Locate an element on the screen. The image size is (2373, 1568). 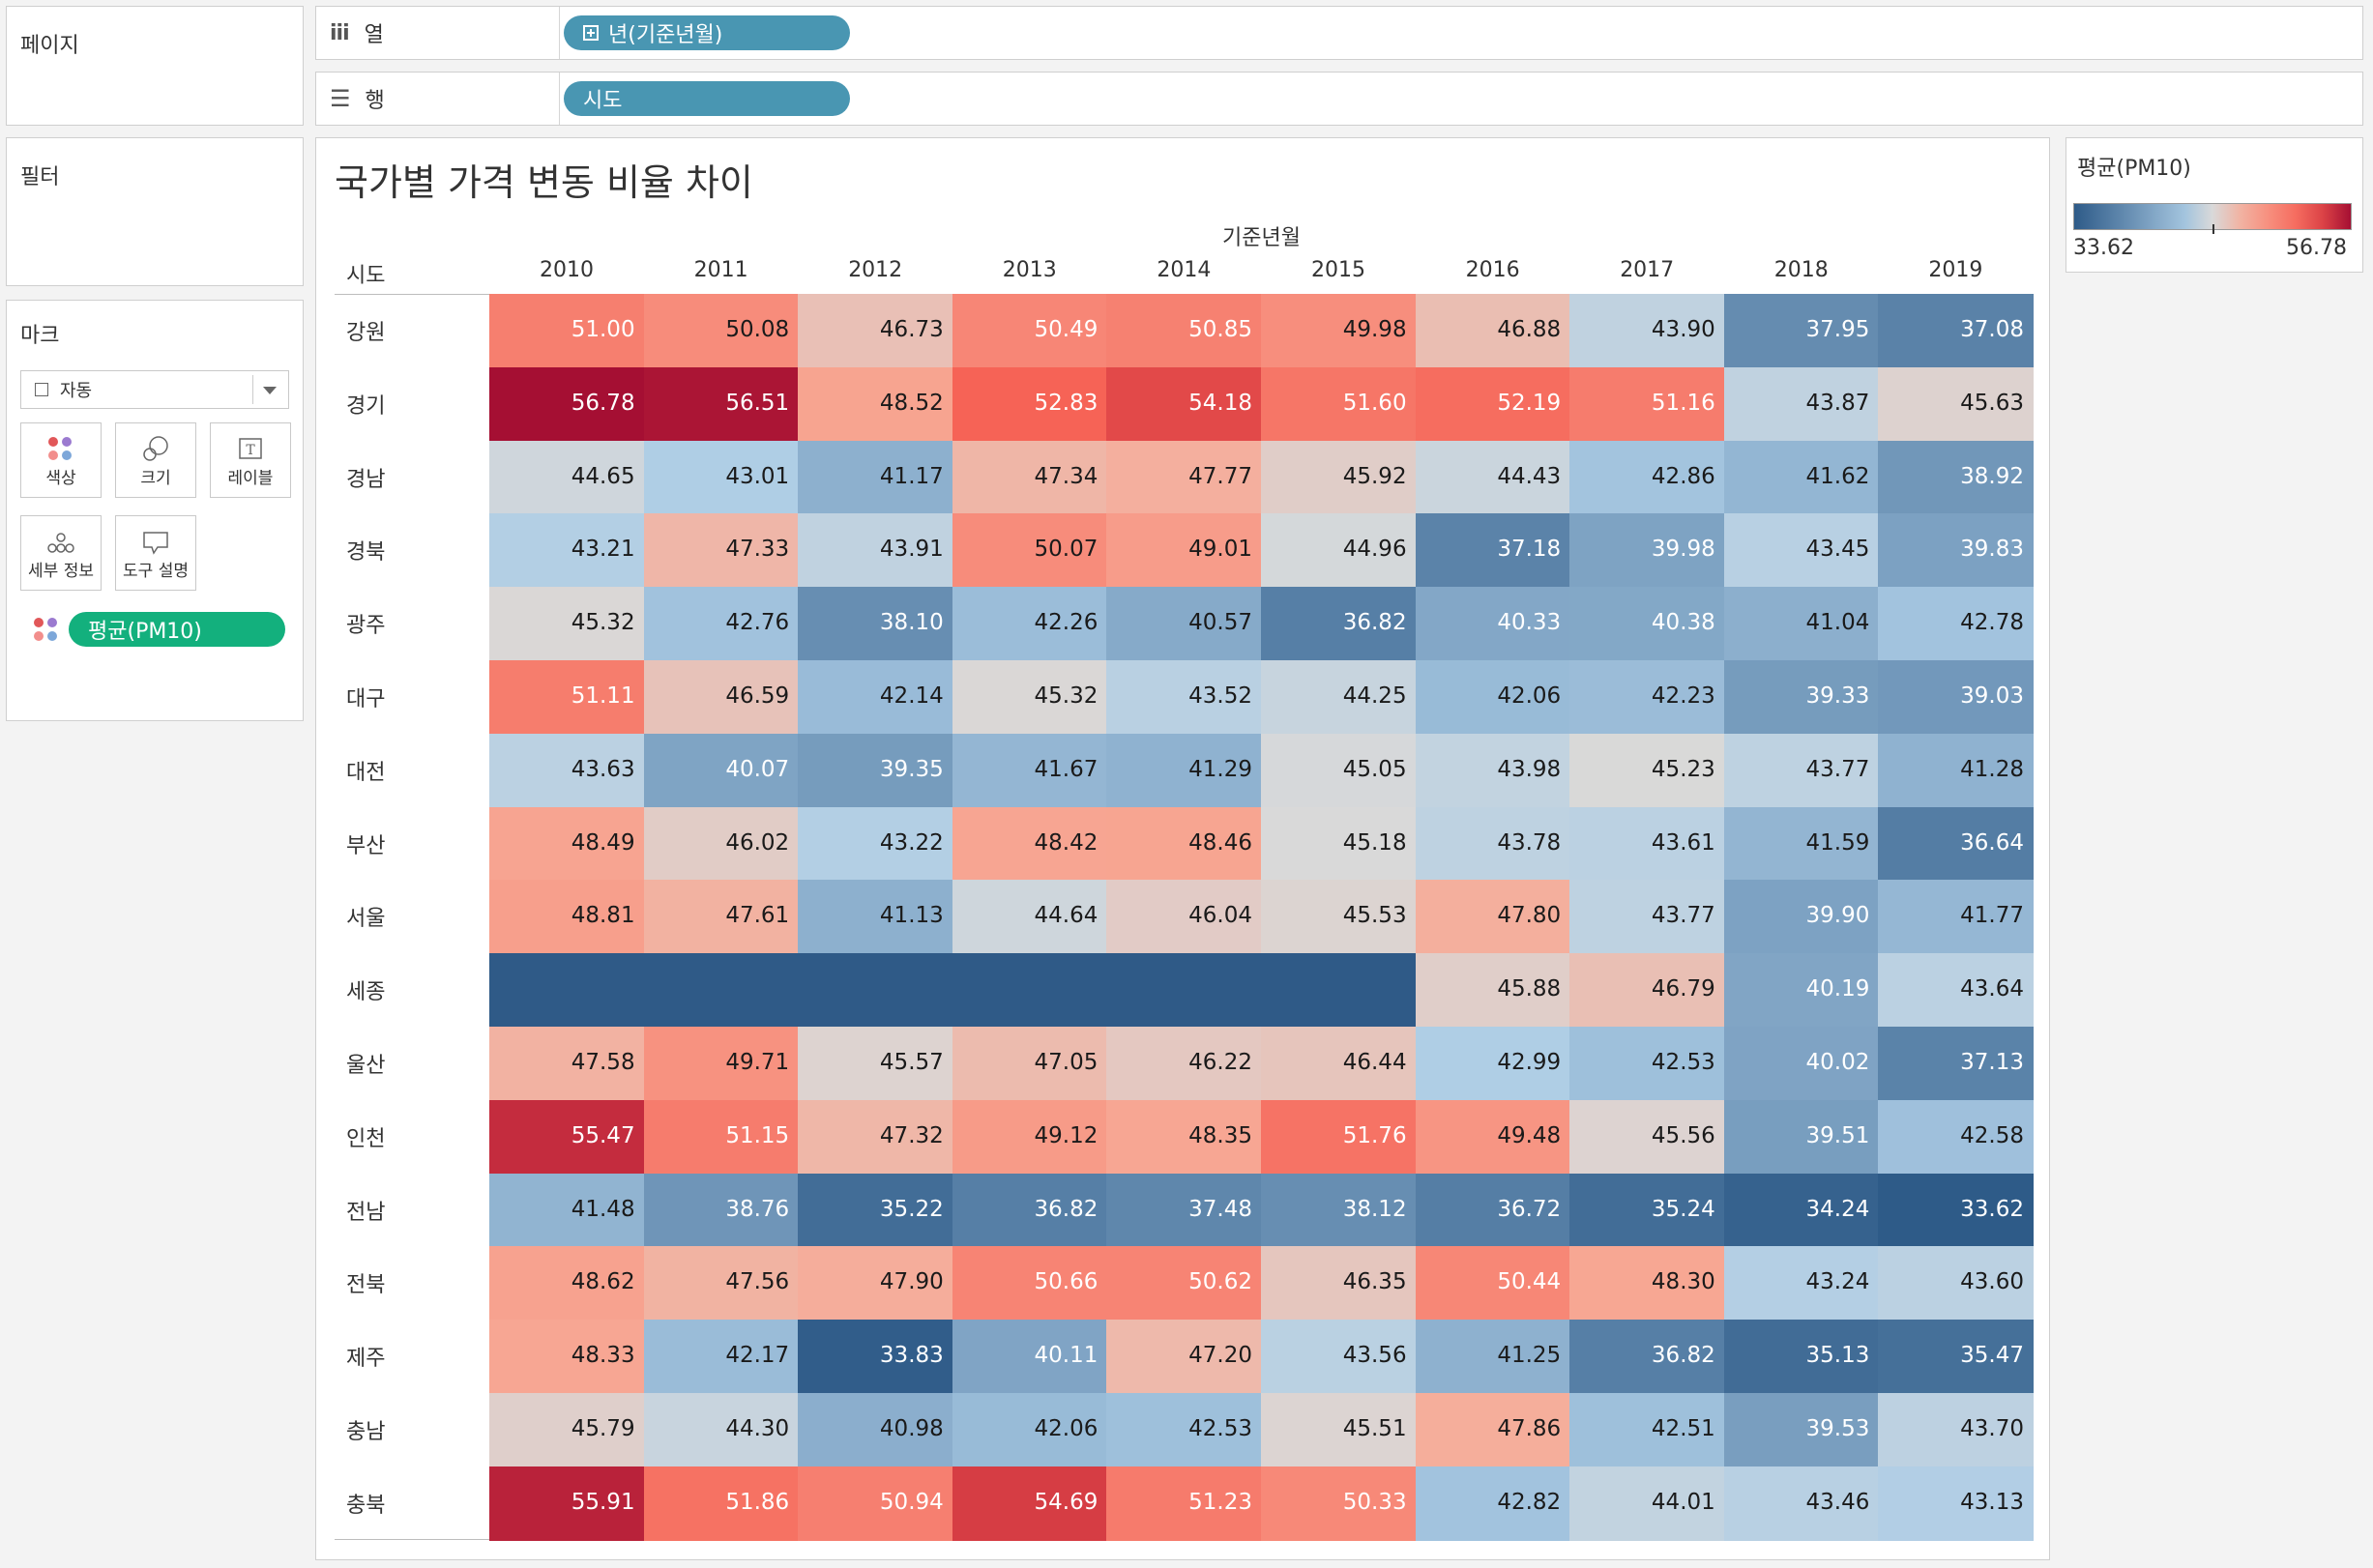
heatmap-cell: 40.33 is located at coordinates (1493, 624).